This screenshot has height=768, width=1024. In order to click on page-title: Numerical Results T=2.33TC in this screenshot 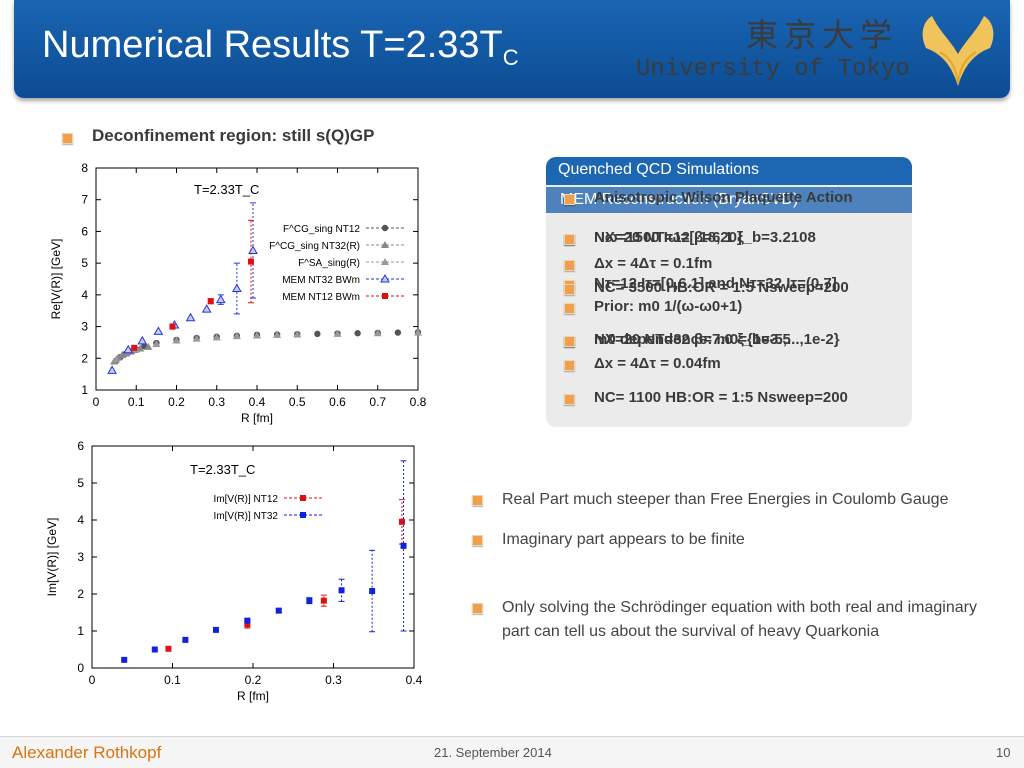, I will do `click(280, 47)`.